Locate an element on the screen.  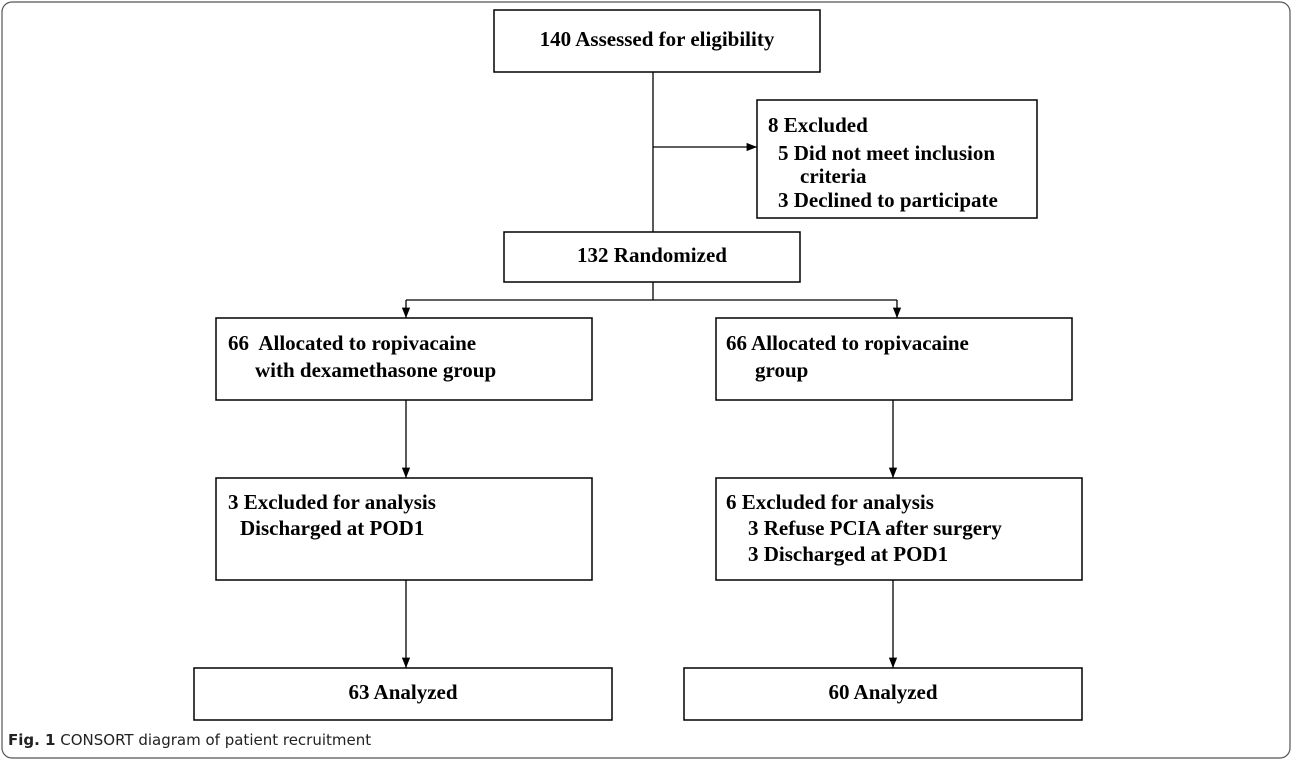
caption-label: Fig. 1 is located at coordinates (31, 740).